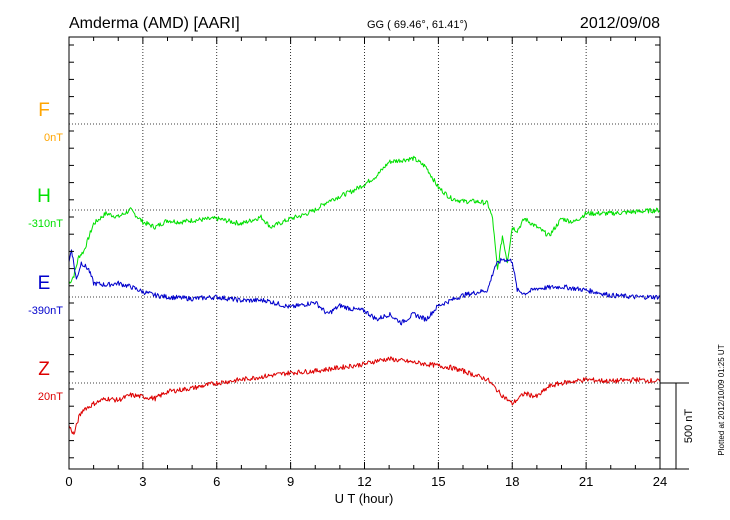 The image size is (730, 520). Describe the element at coordinates (677, 426) in the screenshot. I see `scale-bar: 500 nT` at that location.